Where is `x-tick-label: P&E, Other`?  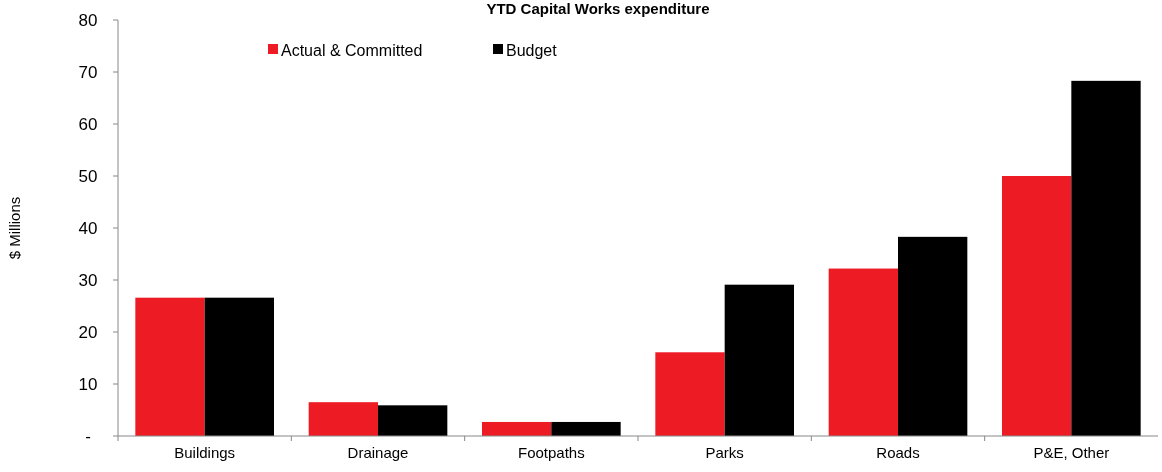 x-tick-label: P&E, Other is located at coordinates (1071, 452).